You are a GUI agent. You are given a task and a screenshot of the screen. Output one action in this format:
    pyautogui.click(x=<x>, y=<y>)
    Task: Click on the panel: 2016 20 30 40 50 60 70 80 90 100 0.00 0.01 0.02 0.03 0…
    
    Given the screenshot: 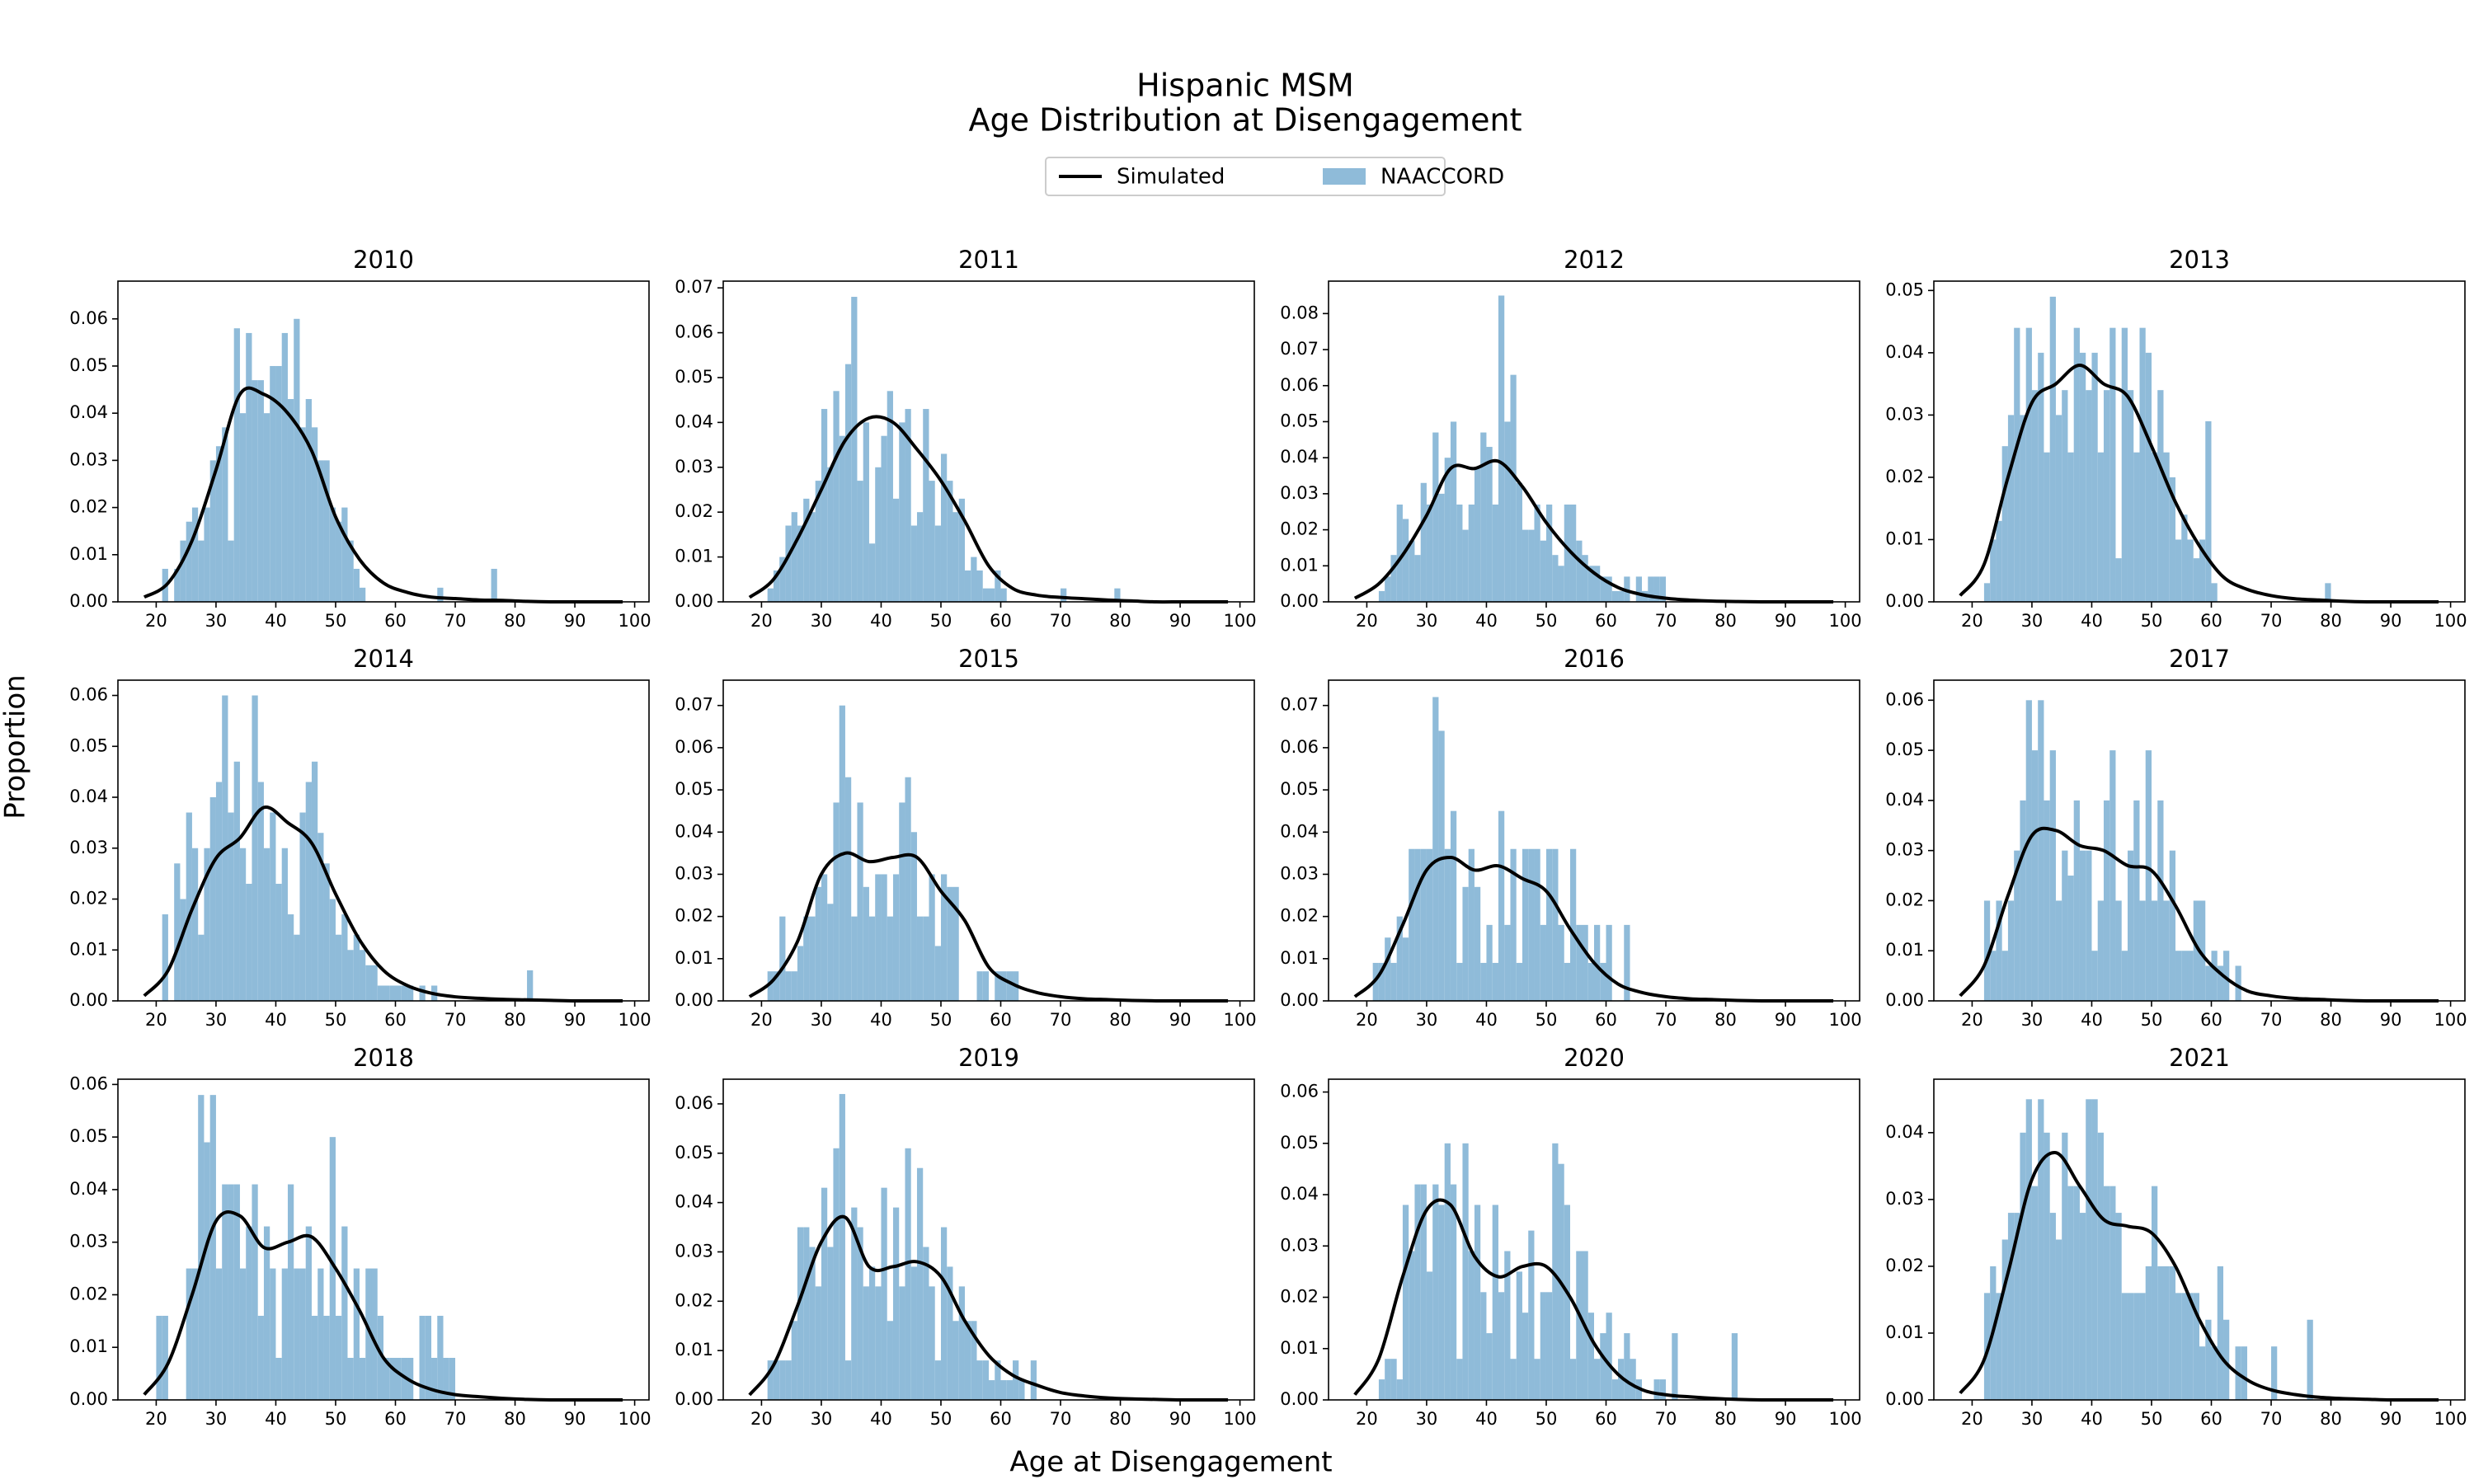 What is the action you would take?
    pyautogui.click(x=1570, y=837)
    